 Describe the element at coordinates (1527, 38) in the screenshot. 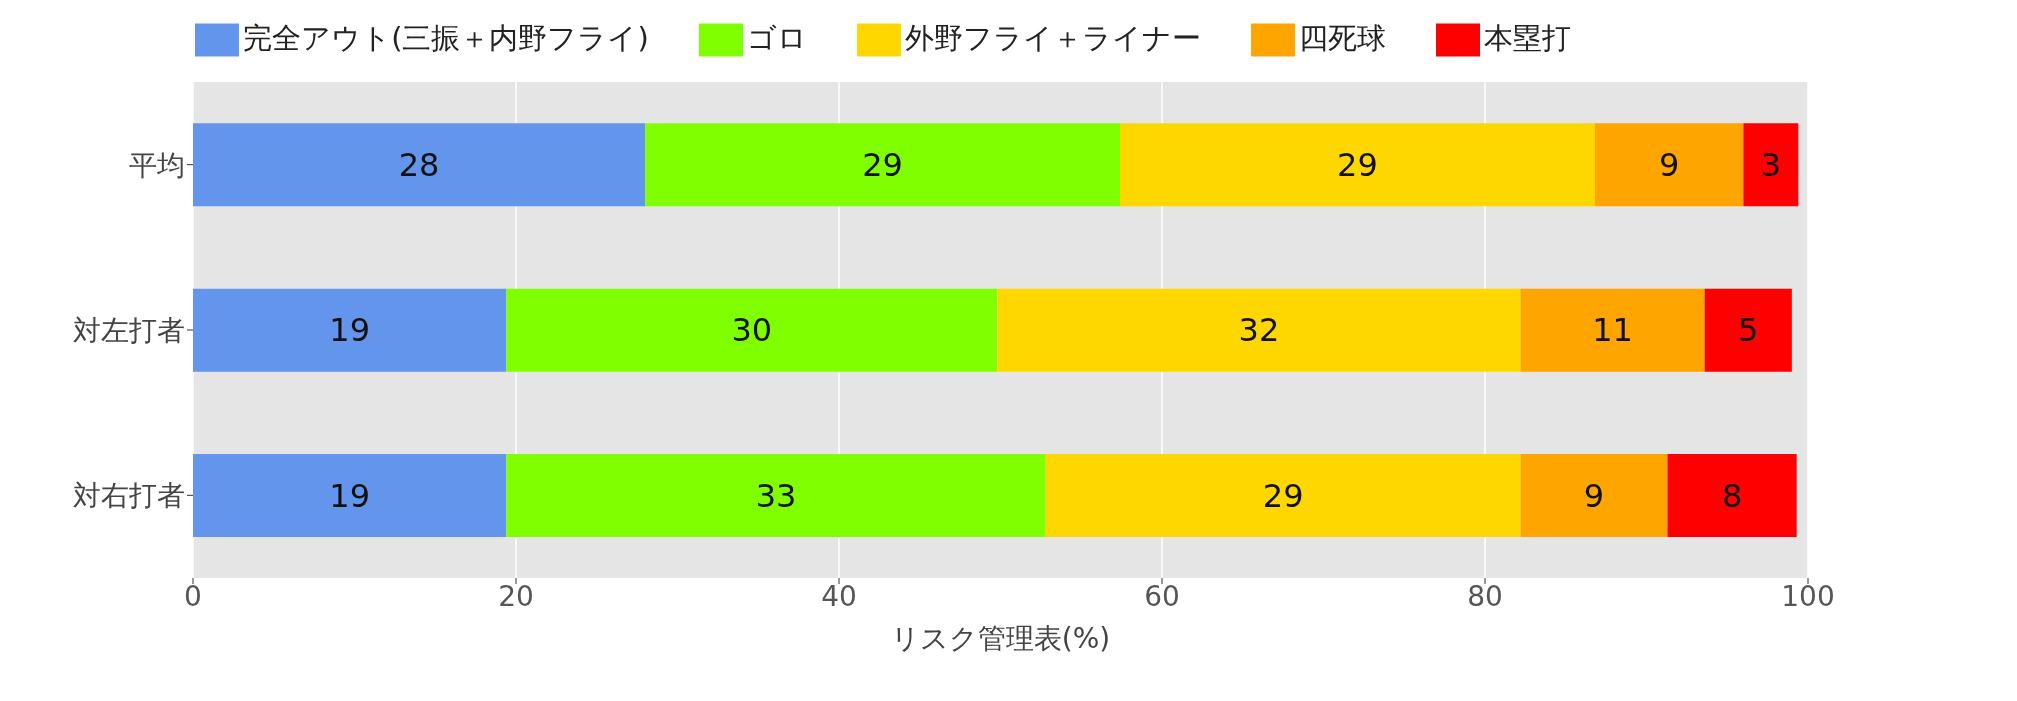

I see `legend-label: 本塁打` at that location.